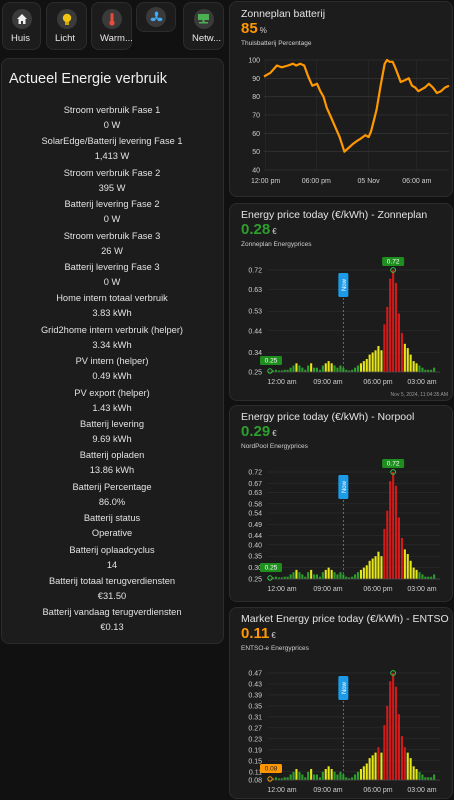 This screenshot has height=800, width=454. Describe the element at coordinates (112, 392) in the screenshot. I see `entity-name: PV export (helper)` at that location.